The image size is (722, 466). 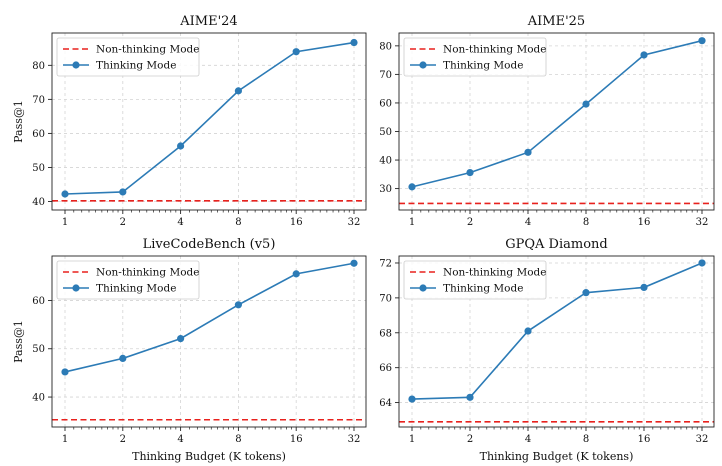 I want to click on y-tick-label: 30, so click(x=385, y=189).